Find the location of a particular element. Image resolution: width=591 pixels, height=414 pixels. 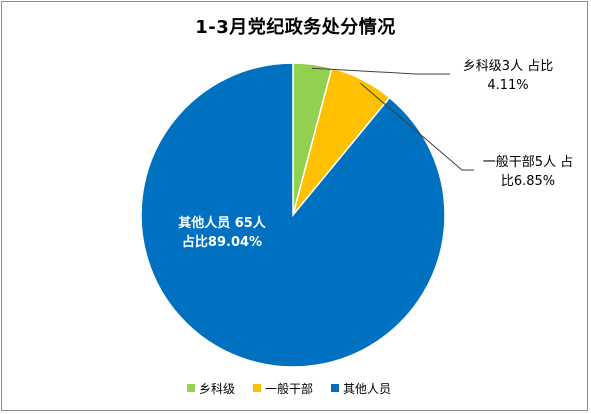

data-label-2-line1: 其他人员 65人 is located at coordinates (222, 223).